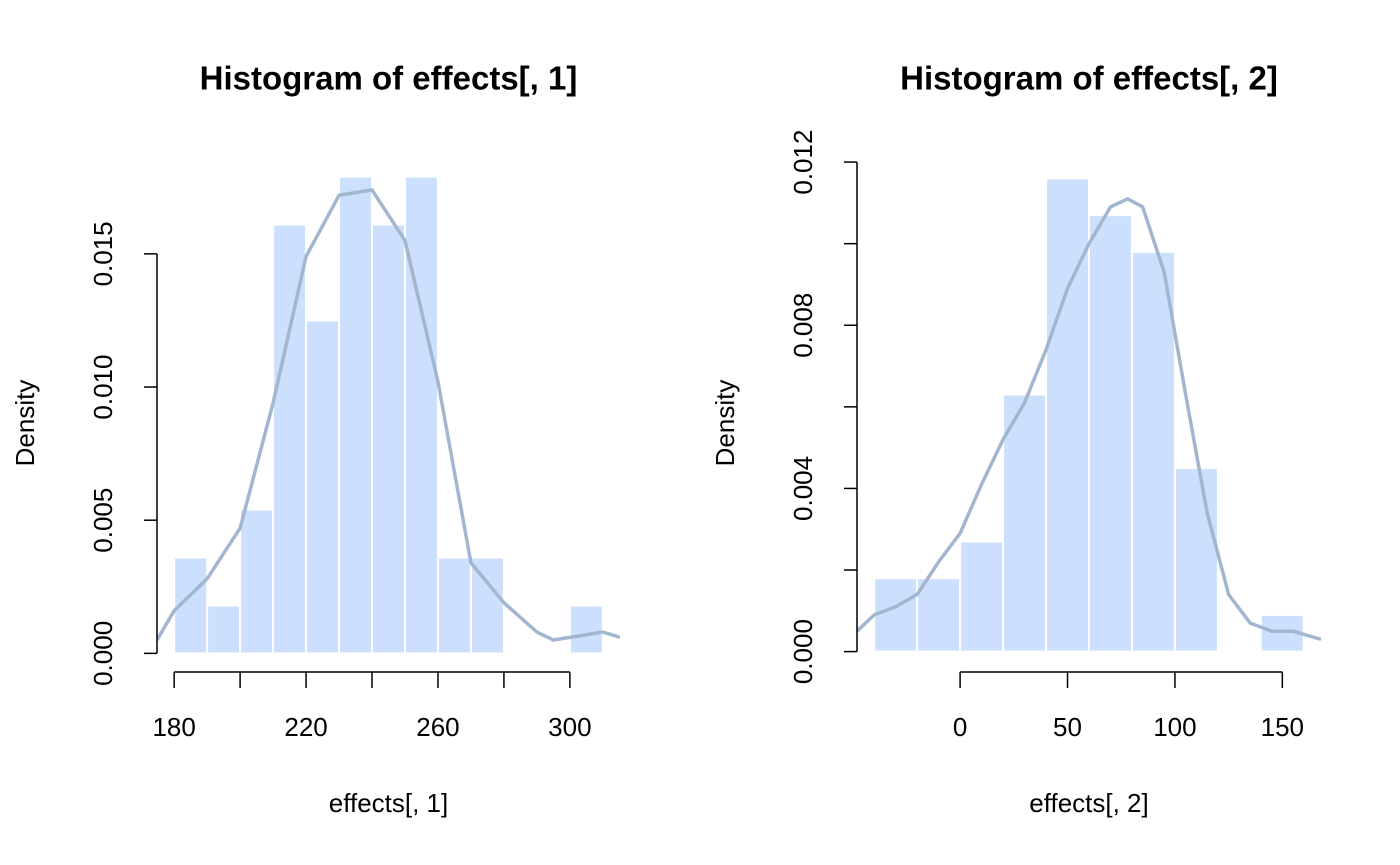  Describe the element at coordinates (1088, 803) in the screenshot. I see `x-axis-label: effects[, 2]` at that location.